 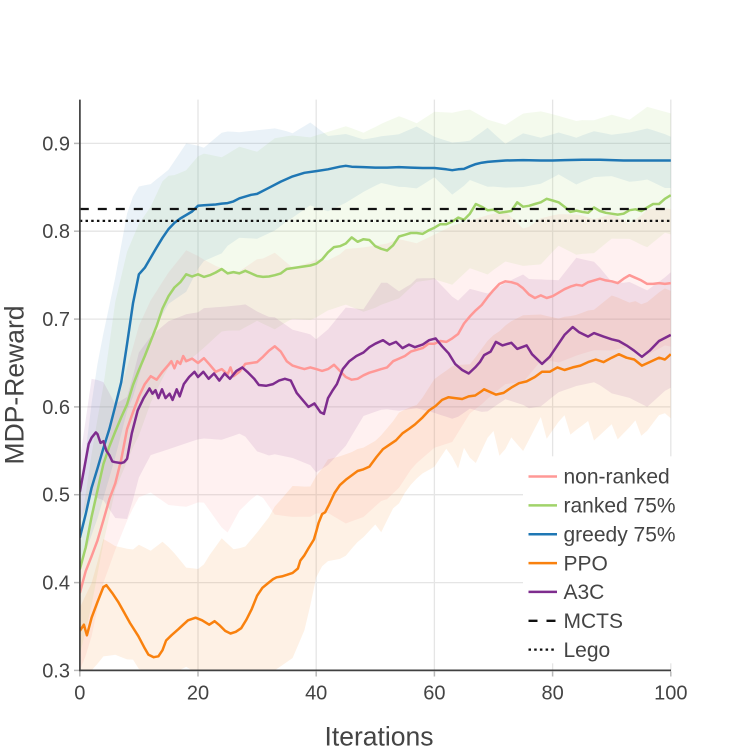 I want to click on svg-text: 80, so click(x=552, y=694).